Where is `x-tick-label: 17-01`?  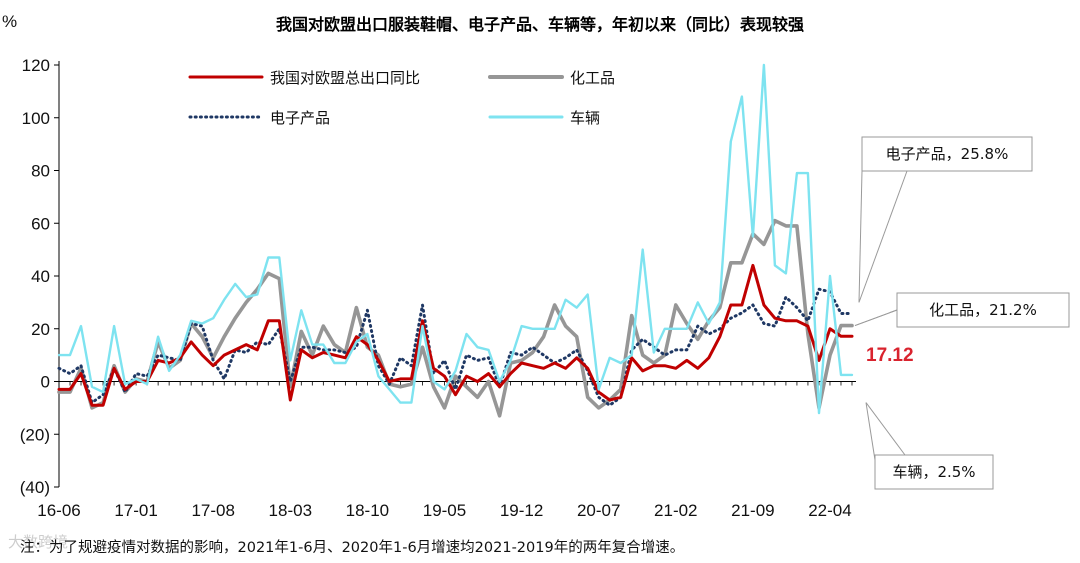 x-tick-label: 17-01 is located at coordinates (135, 510).